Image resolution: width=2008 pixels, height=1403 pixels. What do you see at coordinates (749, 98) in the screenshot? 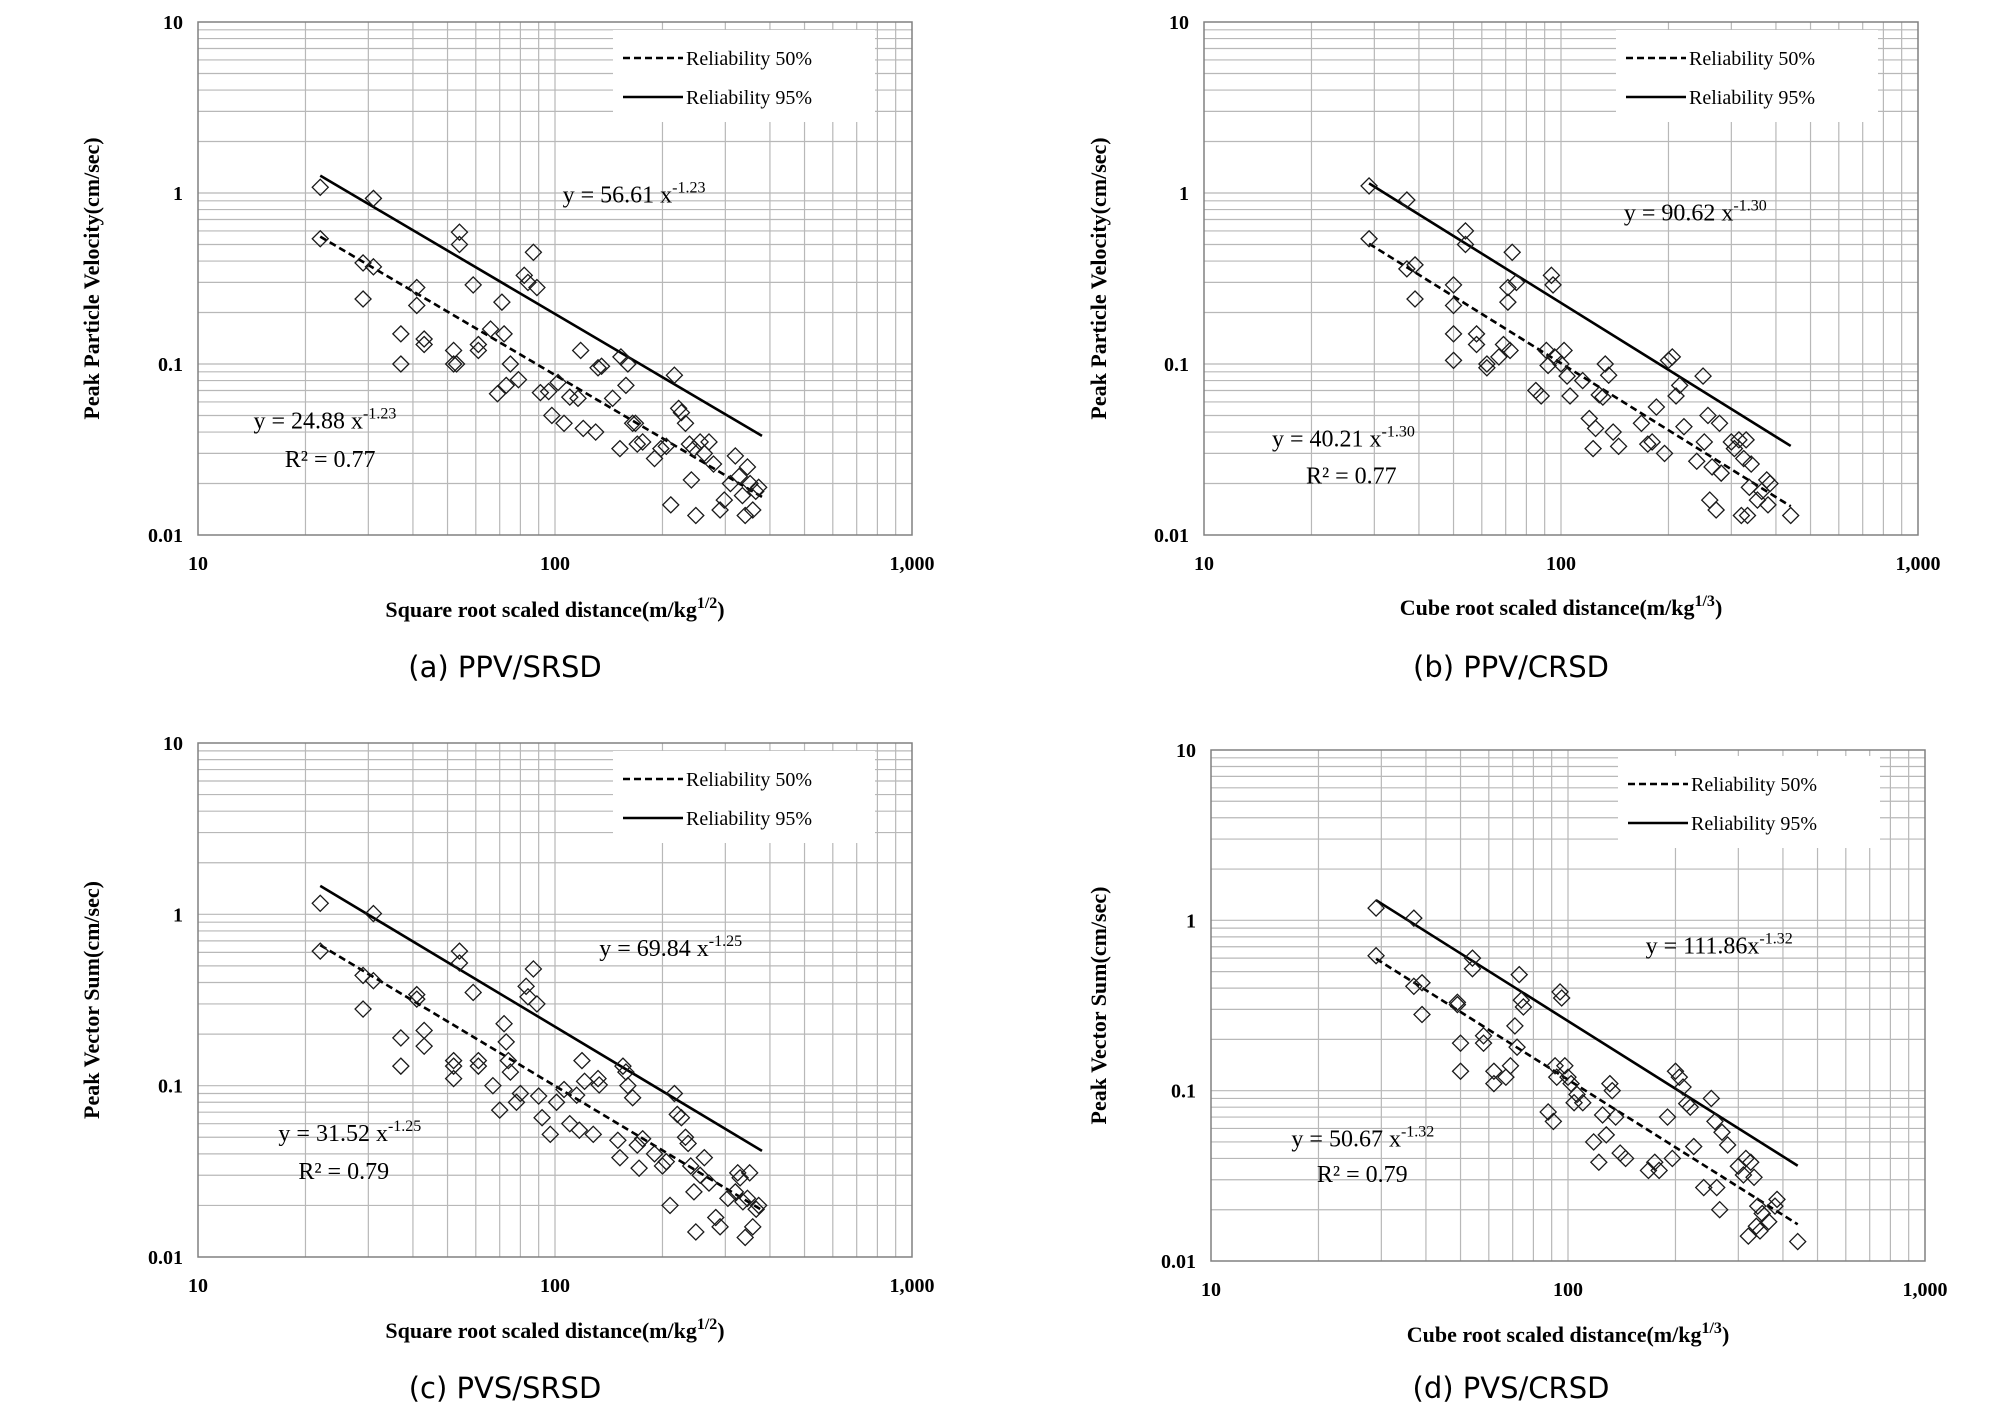
I see `legend-label: Reliability 95%` at bounding box center [749, 98].